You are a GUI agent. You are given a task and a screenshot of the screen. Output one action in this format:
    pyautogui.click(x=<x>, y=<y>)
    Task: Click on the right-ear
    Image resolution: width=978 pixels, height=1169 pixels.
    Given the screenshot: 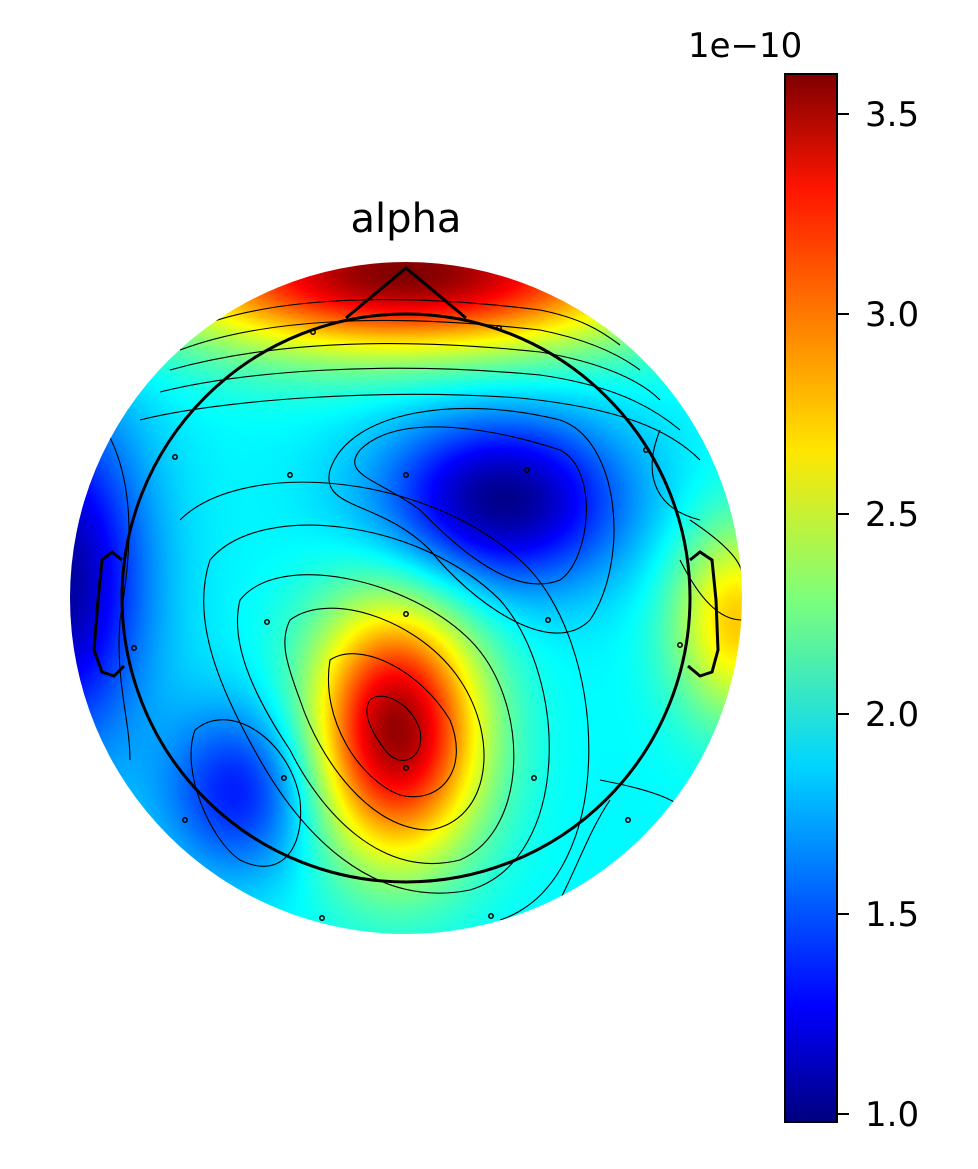 What is the action you would take?
    pyautogui.click(x=703, y=614)
    